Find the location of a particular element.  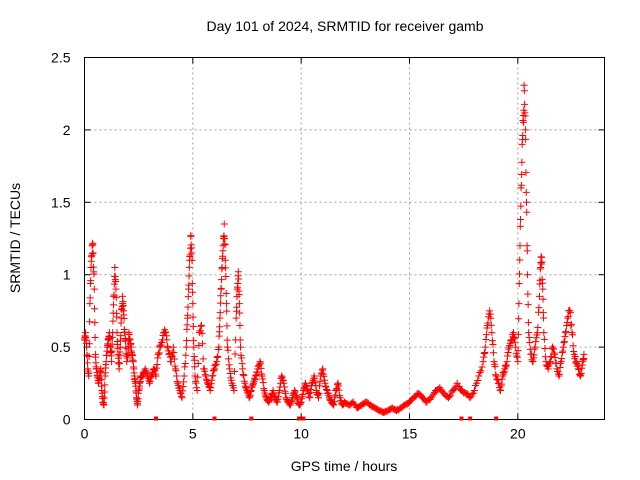

y-tick-label: 0.5 is located at coordinates (61, 347).